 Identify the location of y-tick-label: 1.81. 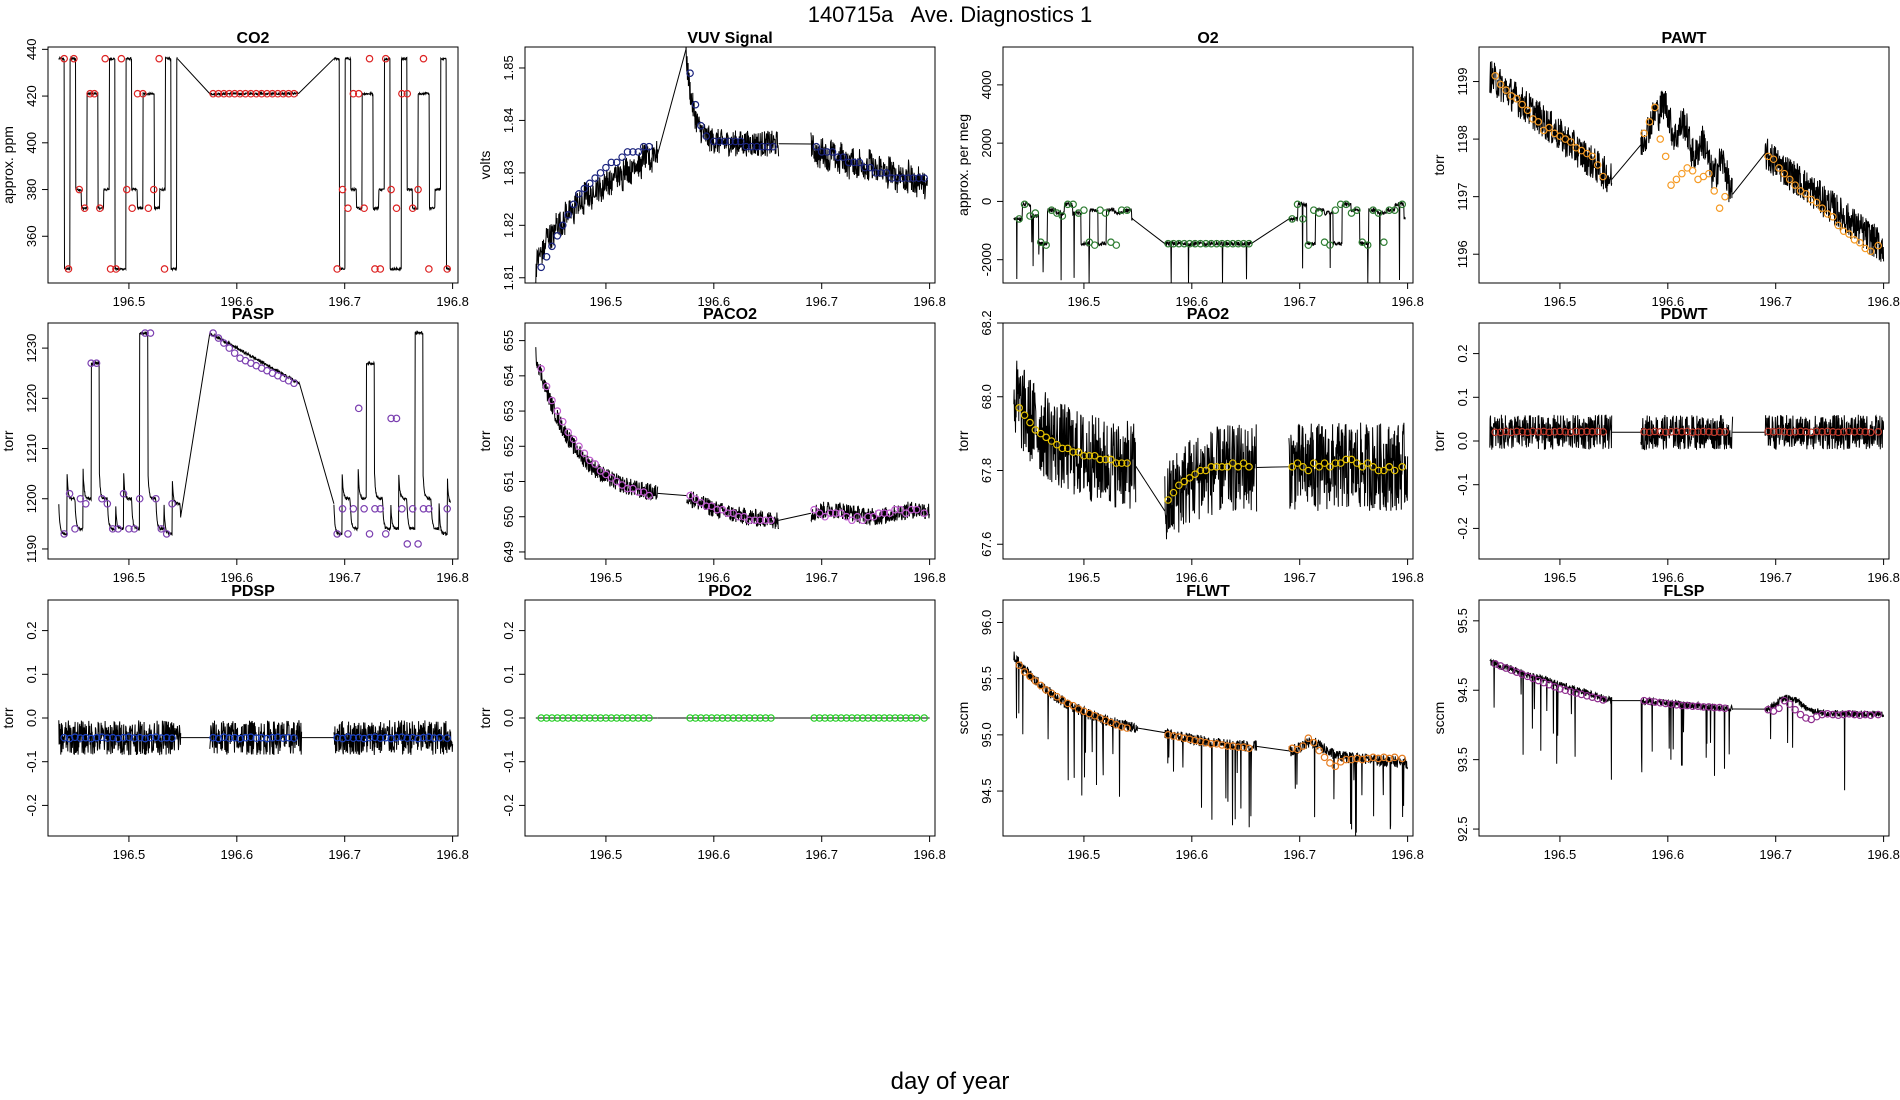
(508, 277).